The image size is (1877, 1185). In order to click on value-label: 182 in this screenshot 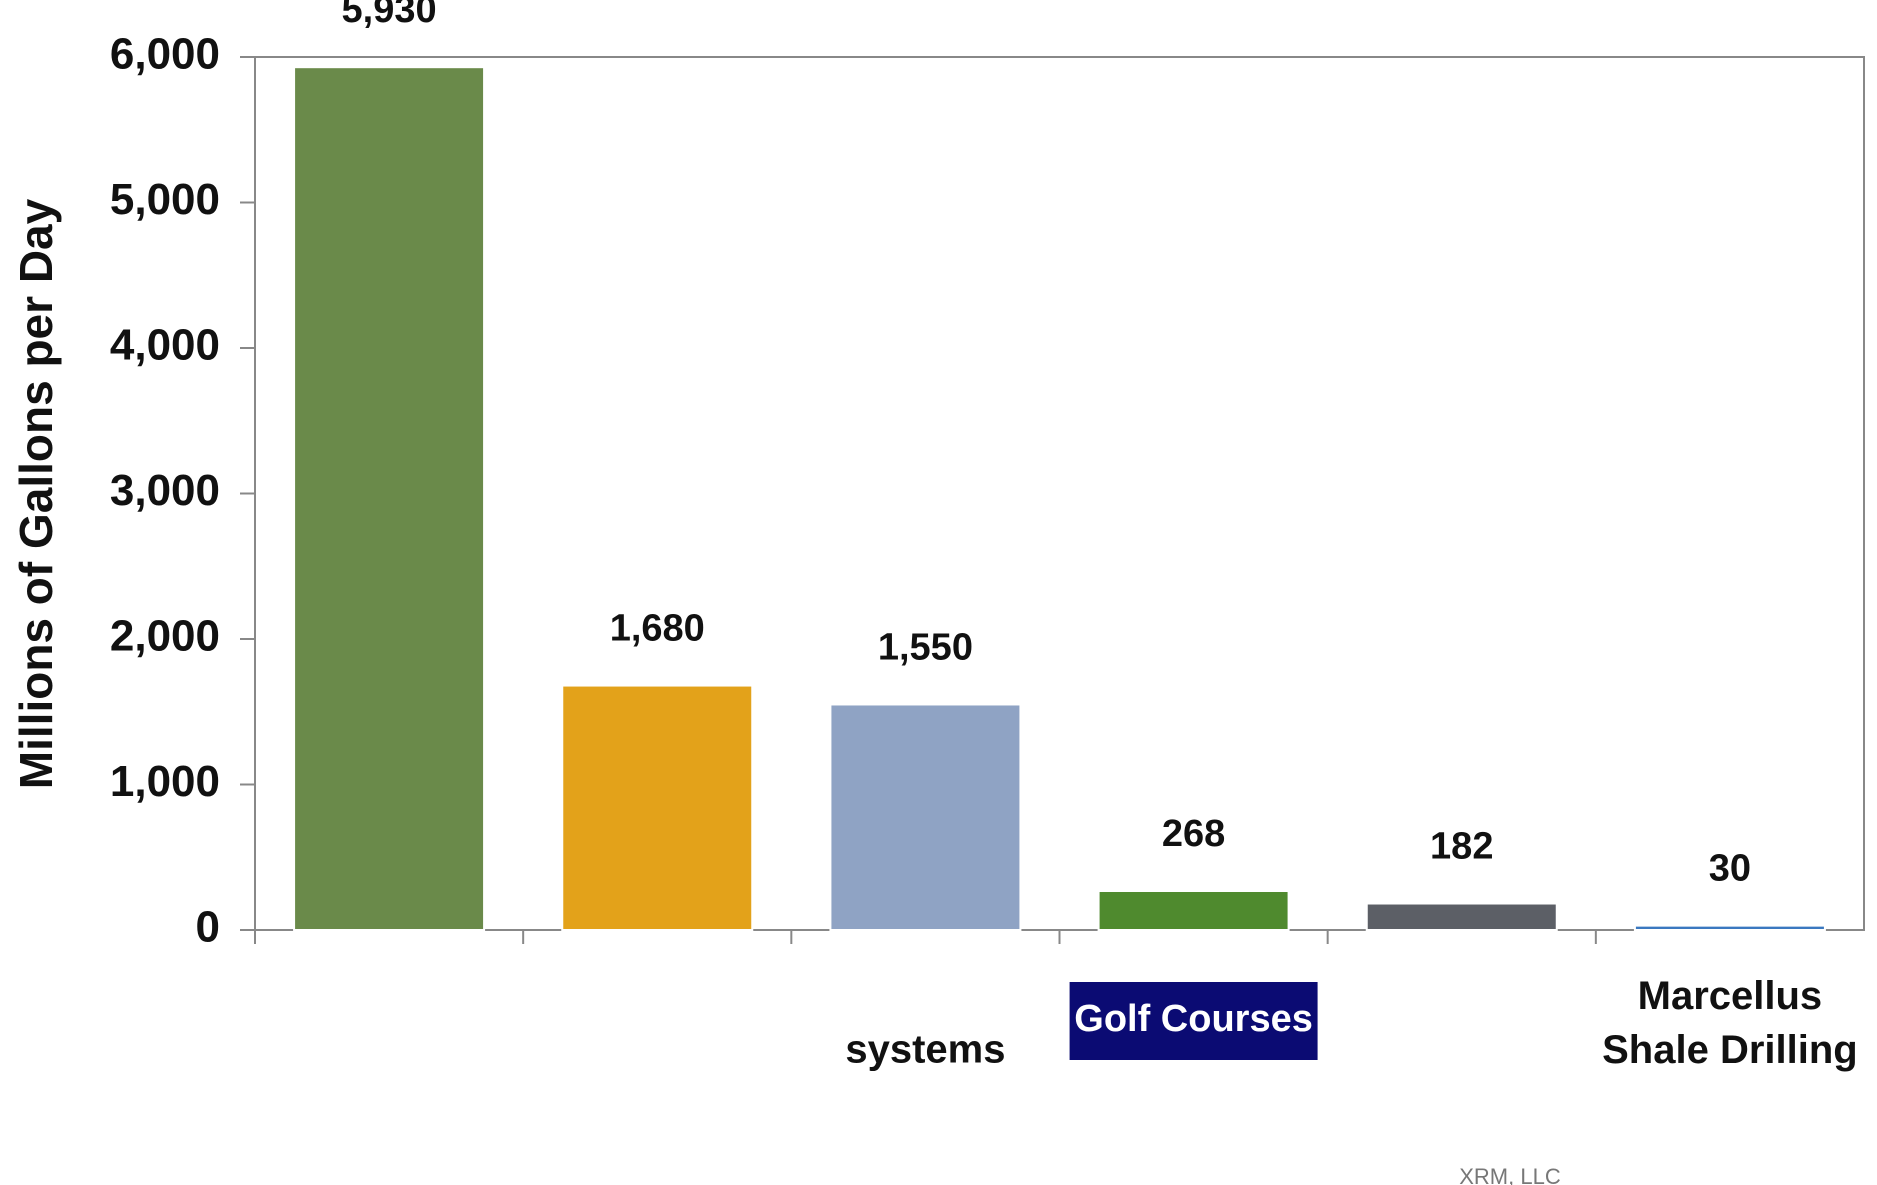, I will do `click(1461, 847)`.